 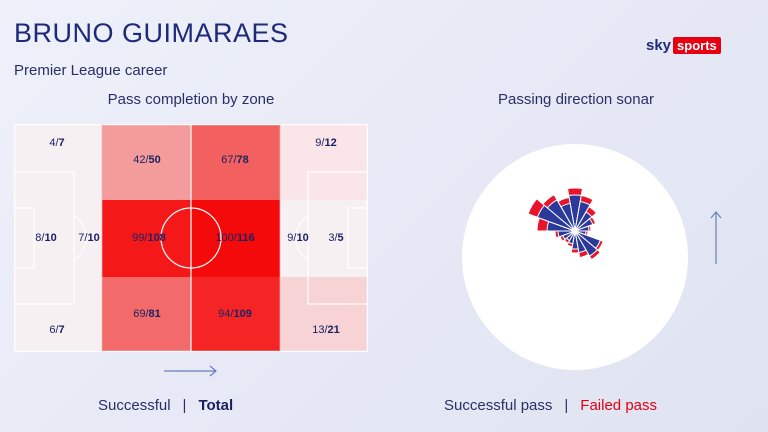 I want to click on zone-label: 42/50, so click(x=147, y=160).